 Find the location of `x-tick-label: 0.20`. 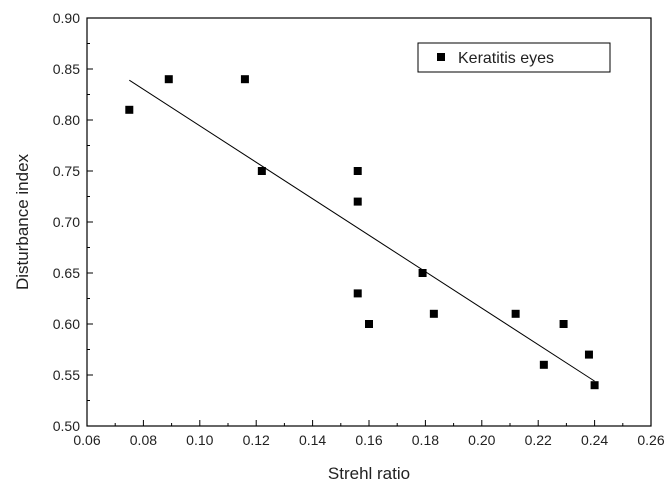

x-tick-label: 0.20 is located at coordinates (481, 440).